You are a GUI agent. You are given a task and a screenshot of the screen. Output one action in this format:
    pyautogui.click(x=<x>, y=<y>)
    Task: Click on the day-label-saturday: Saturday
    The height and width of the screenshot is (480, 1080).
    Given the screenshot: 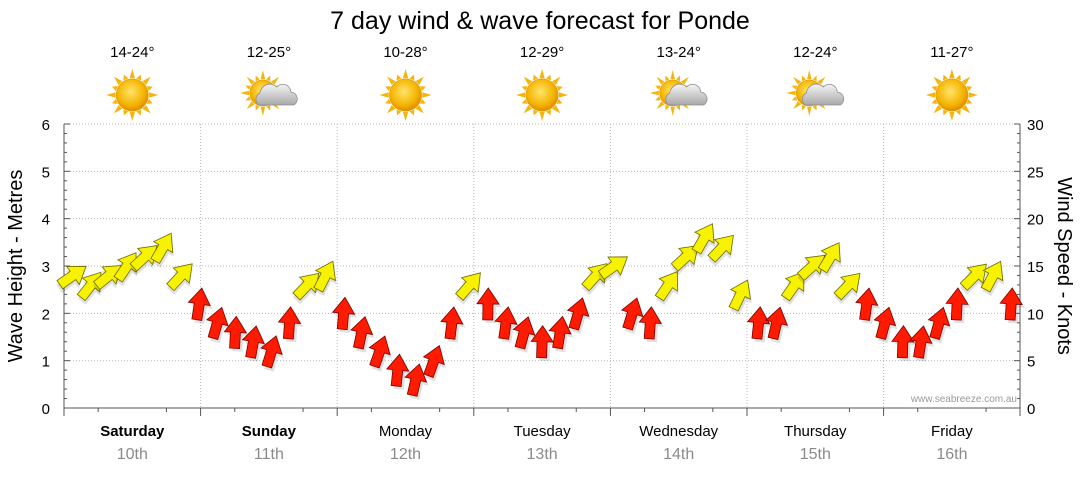 What is the action you would take?
    pyautogui.click(x=132, y=431)
    